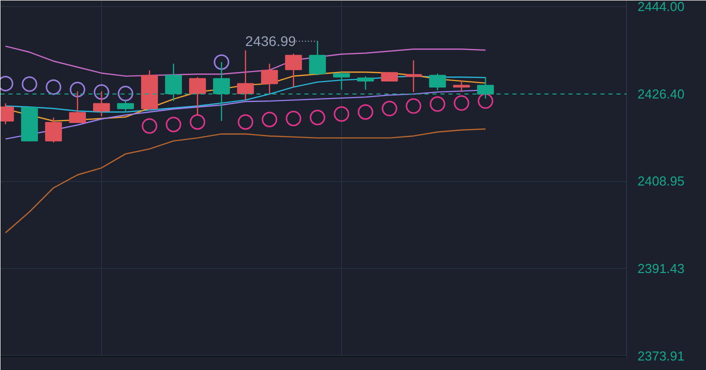 The image size is (706, 370). I want to click on ref-line-label: 2426.40, so click(661, 94).